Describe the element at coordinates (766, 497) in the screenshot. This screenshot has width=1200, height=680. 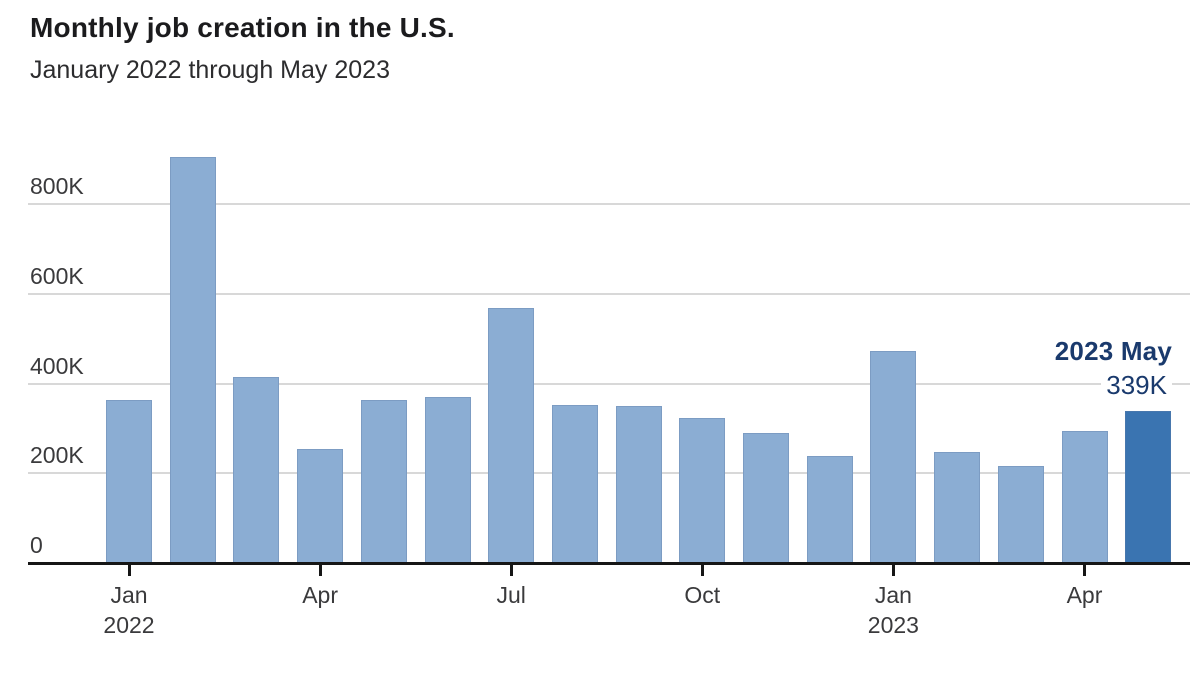
I see `bar-nov-2022` at that location.